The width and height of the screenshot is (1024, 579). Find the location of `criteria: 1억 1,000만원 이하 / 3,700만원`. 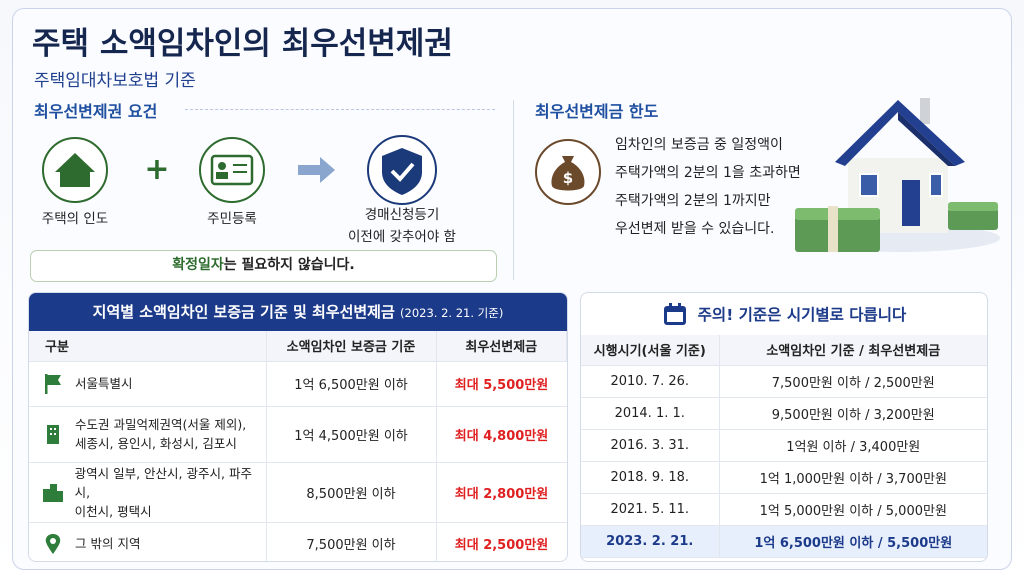

criteria: 1억 1,000만원 이하 / 3,700만원 is located at coordinates (853, 477).